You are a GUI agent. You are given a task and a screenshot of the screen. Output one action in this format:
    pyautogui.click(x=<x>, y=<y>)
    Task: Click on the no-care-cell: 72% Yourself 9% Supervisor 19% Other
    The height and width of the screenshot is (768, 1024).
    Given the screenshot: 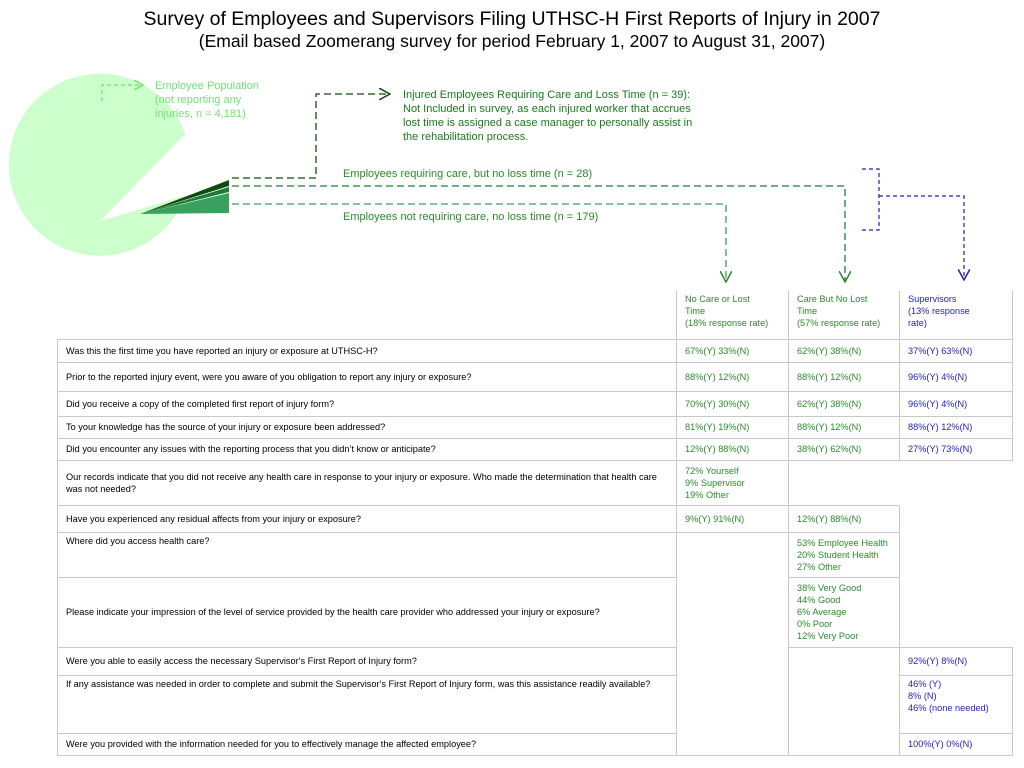 What is the action you would take?
    pyautogui.click(x=732, y=482)
    